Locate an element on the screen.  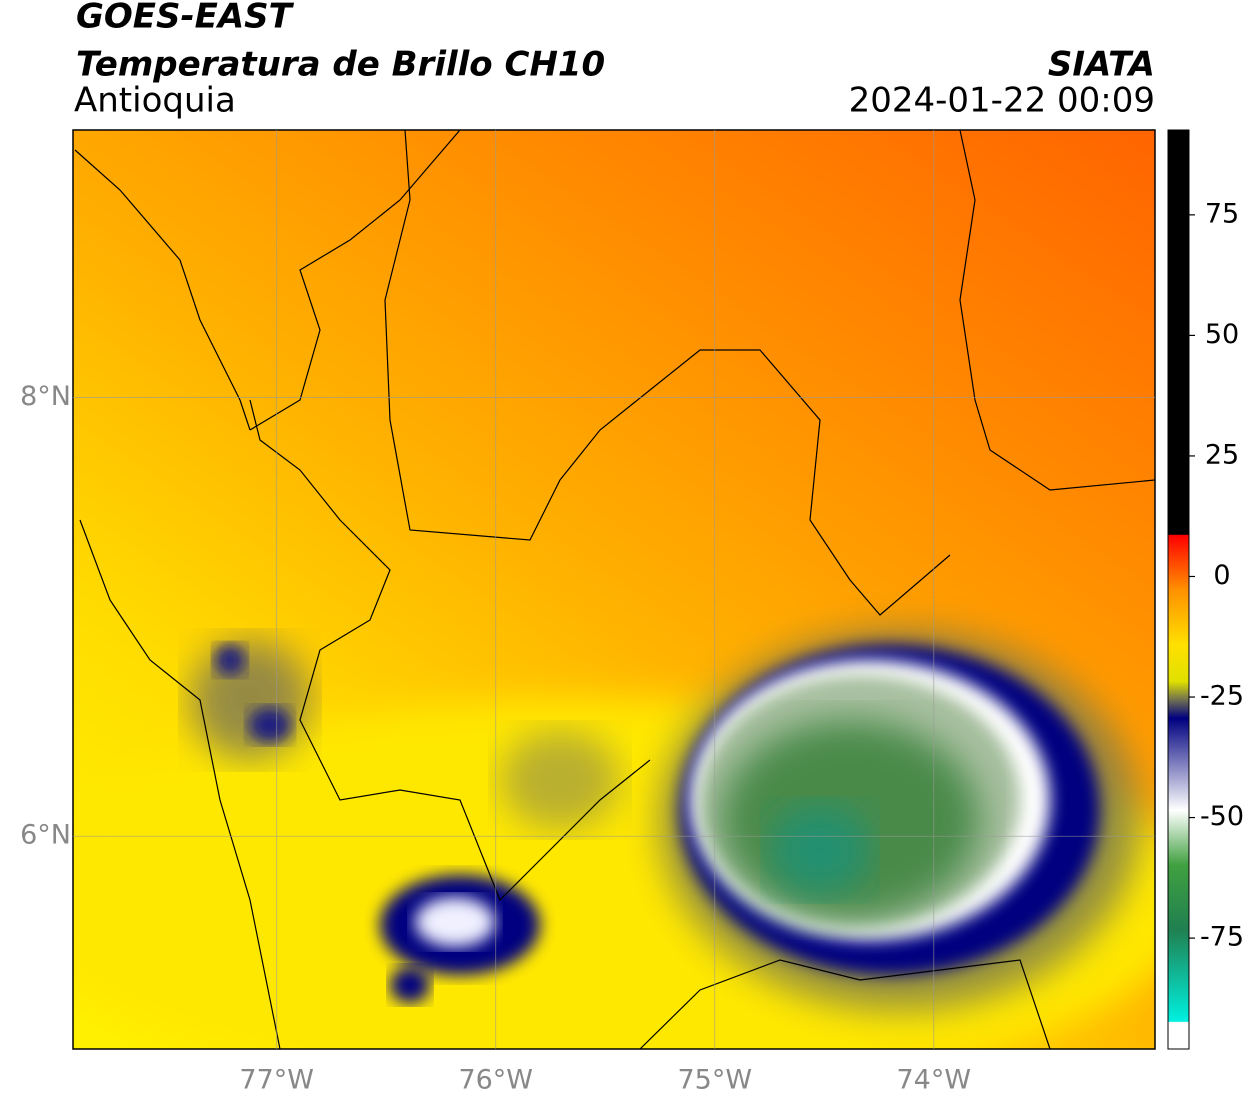
y-tick-label: 8°N is located at coordinates (45, 396).